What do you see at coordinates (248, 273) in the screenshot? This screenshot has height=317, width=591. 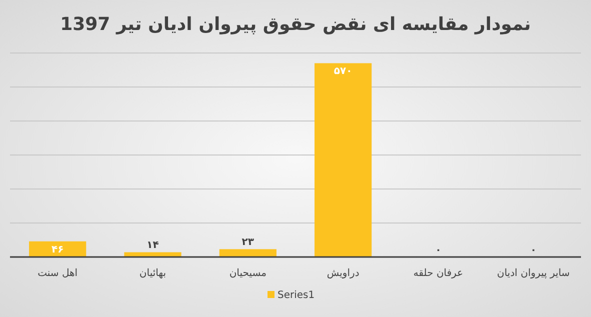 I see `x-tick-label: مسیحیان` at bounding box center [248, 273].